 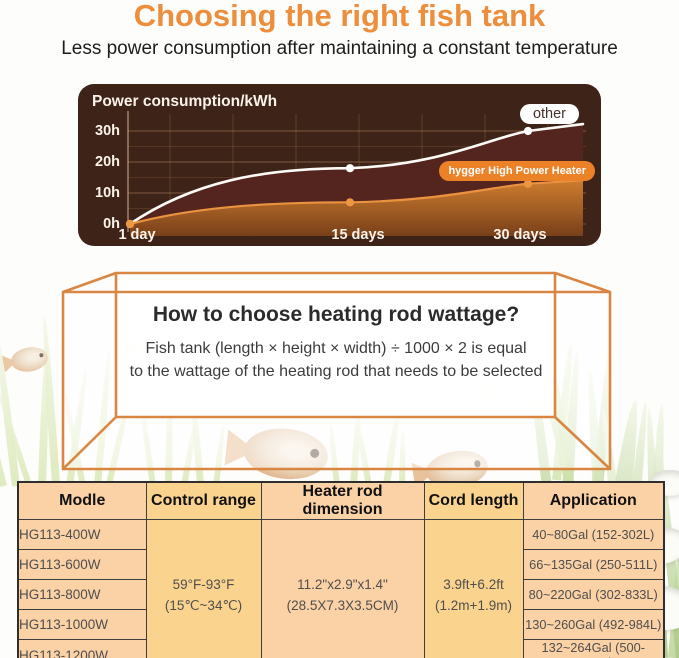 What do you see at coordinates (473, 584) in the screenshot?
I see `cord-length-line-1: 3.9ft+6.2ft` at bounding box center [473, 584].